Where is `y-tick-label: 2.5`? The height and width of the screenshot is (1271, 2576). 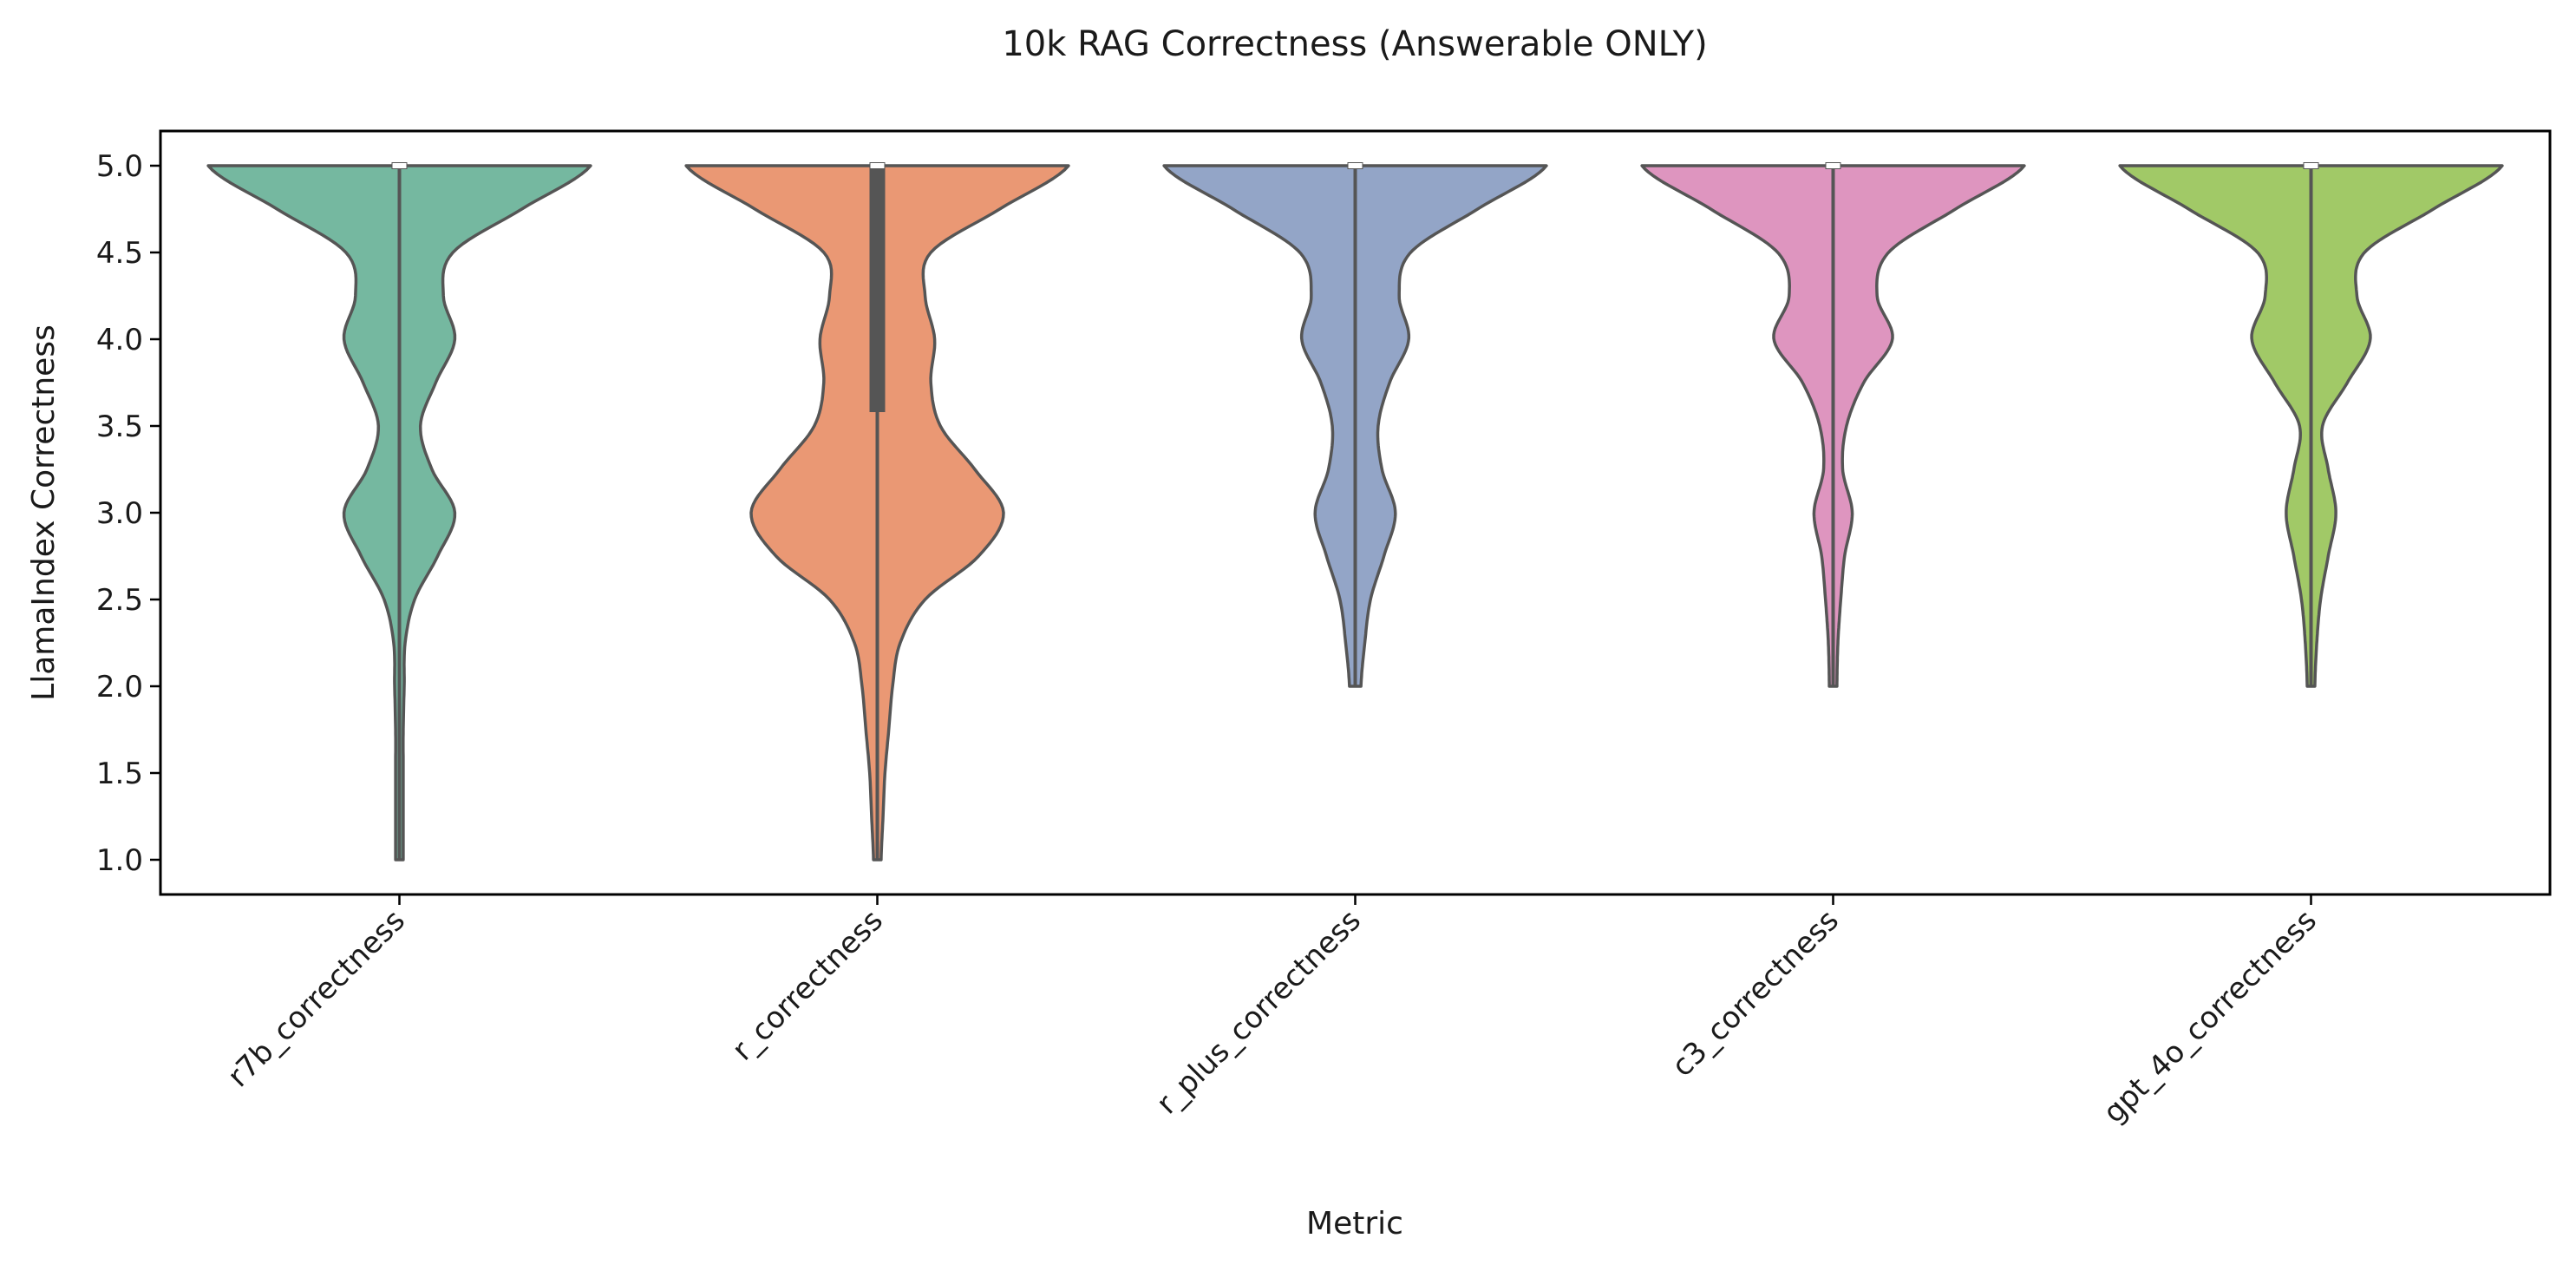 y-tick-label: 2.5 is located at coordinates (119, 600).